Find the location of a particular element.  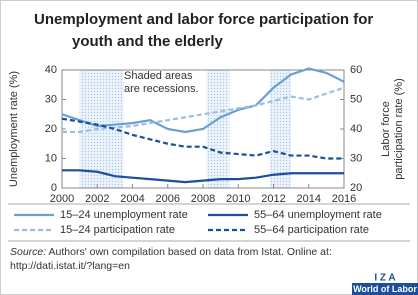

x-tick-label: 2012 is located at coordinates (273, 199).